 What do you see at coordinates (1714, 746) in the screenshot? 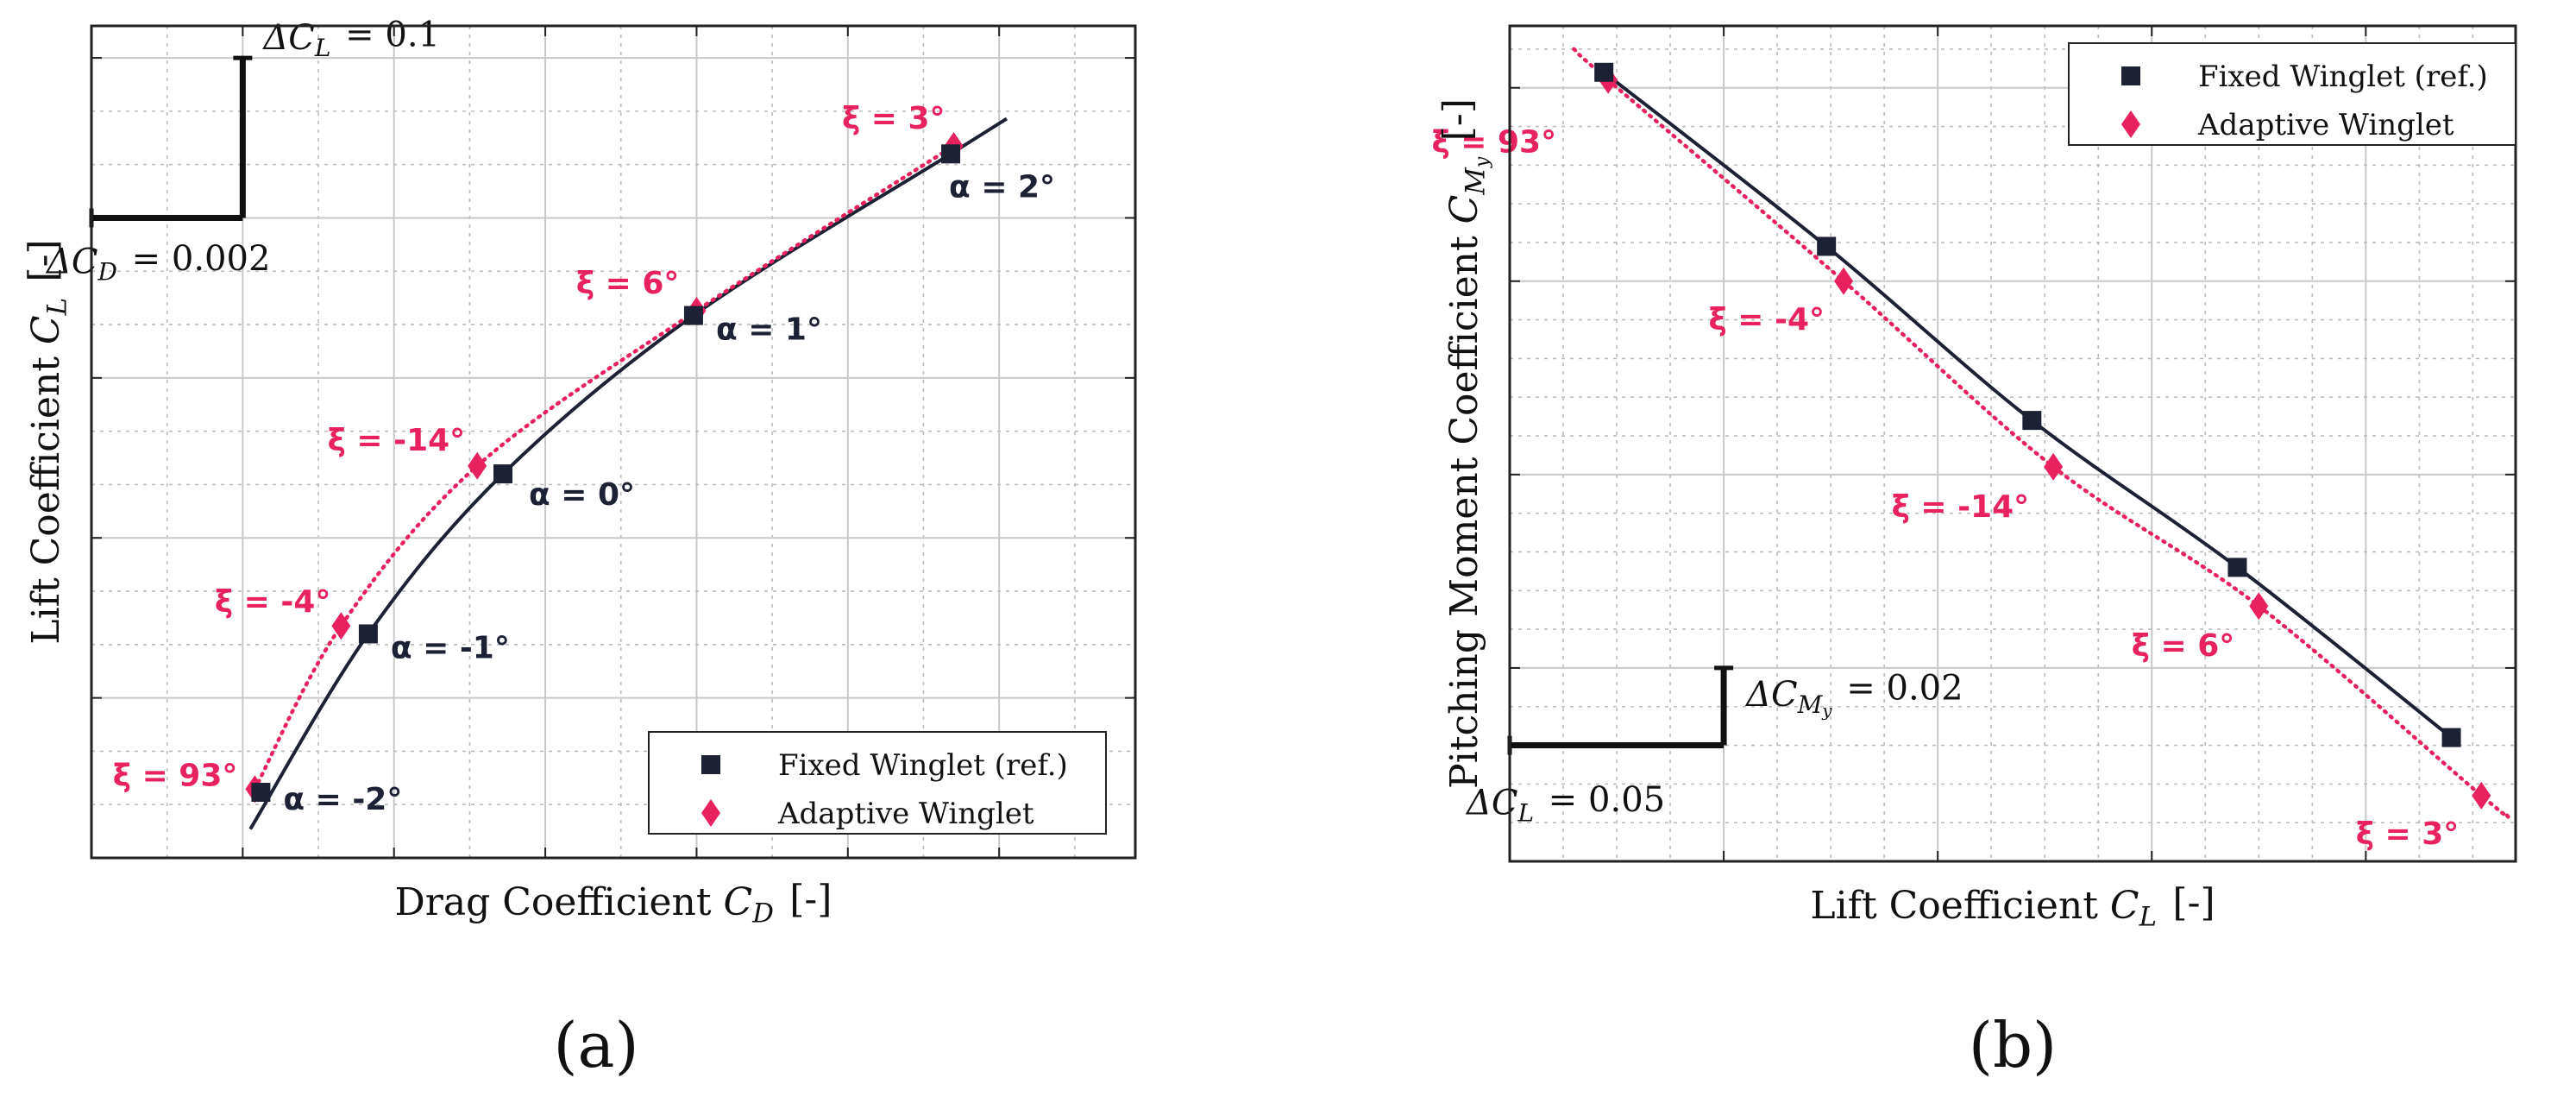
I see `scale-bars: ΔCL = 0.05 ΔCMy = 0.02` at bounding box center [1714, 746].